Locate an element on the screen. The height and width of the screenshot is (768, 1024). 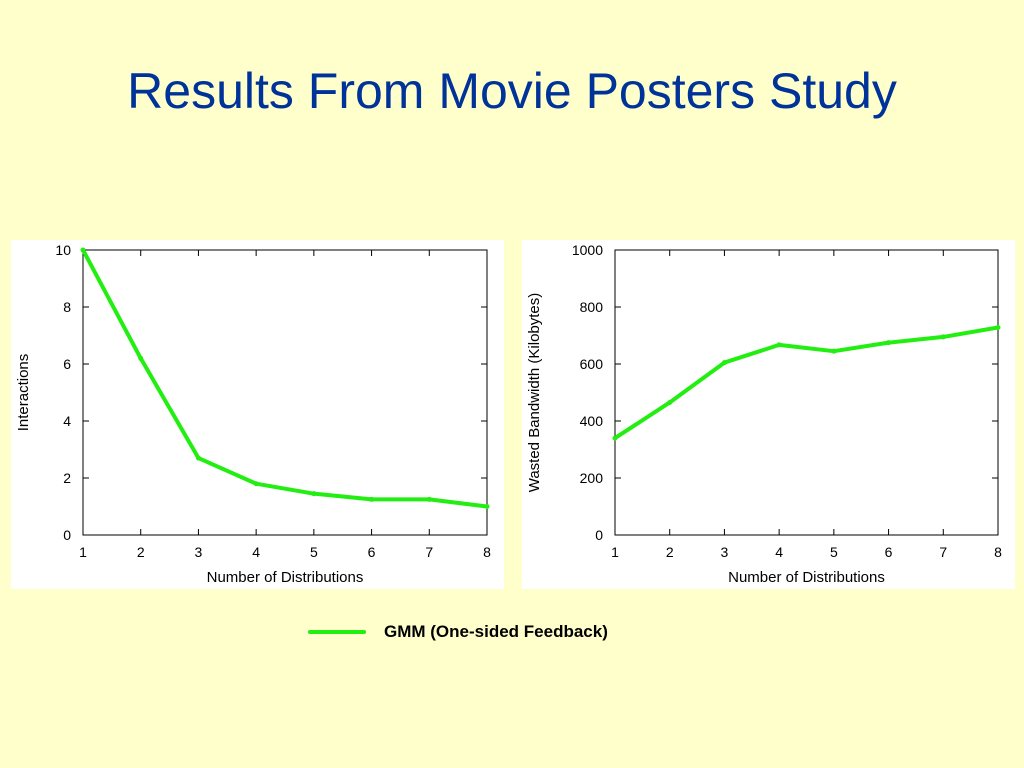
bandwidth-x-tick-label: 5 is located at coordinates (834, 552).